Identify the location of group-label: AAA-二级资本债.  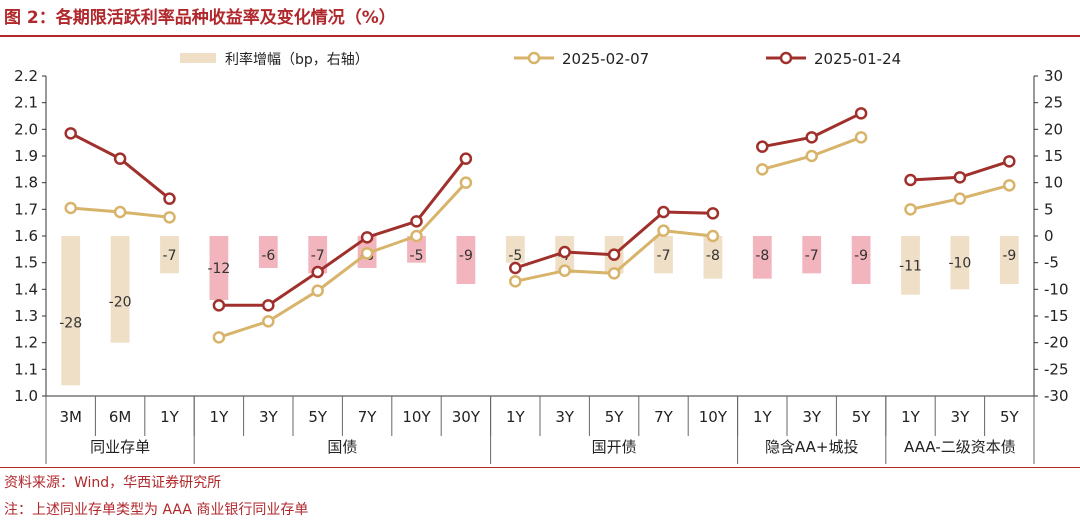
(960, 447).